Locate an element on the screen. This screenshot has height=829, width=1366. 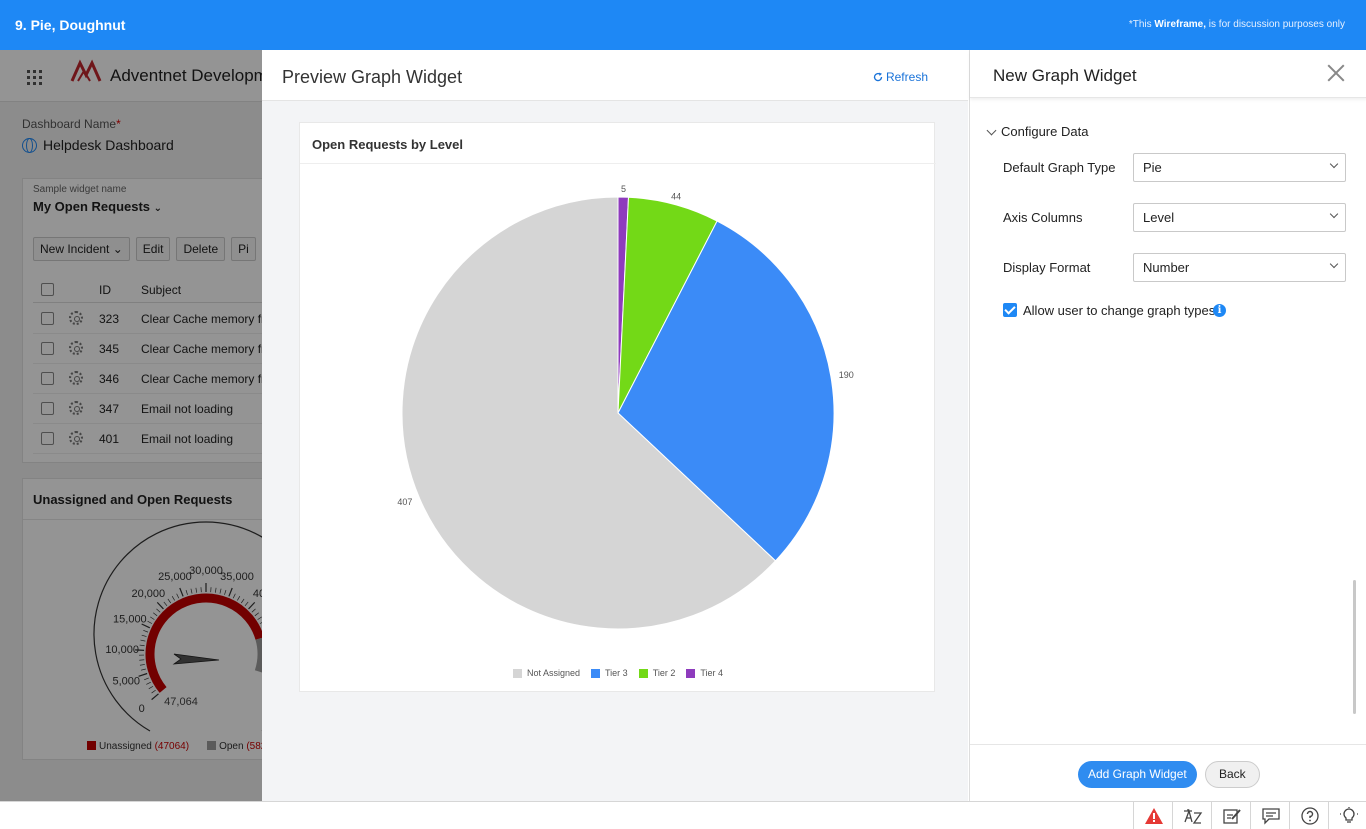
chart-title: Open Requests by Level is located at coordinates (387, 144).